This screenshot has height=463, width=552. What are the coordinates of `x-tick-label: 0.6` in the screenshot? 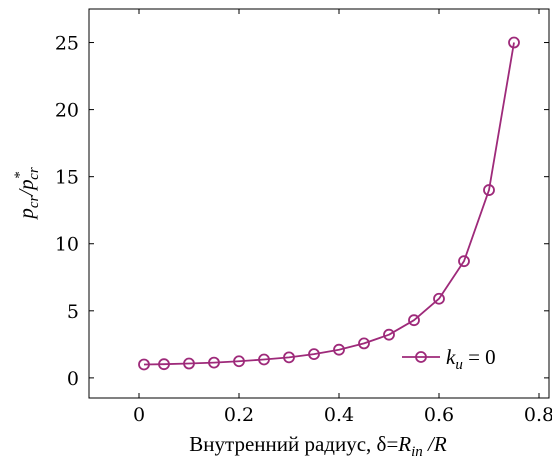 It's located at (439, 415).